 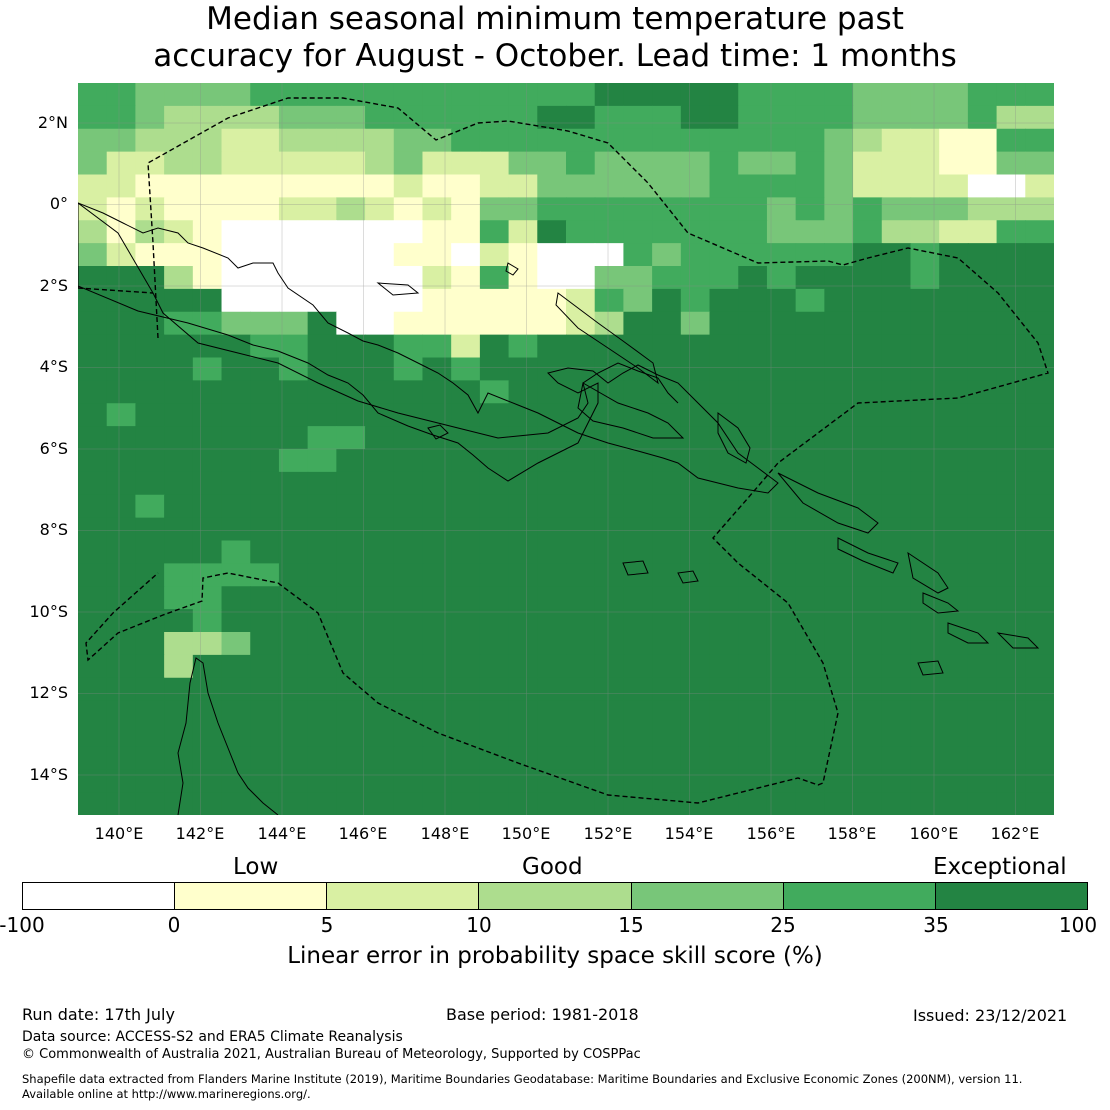 What do you see at coordinates (116, 290) in the screenshot?
I see `eez-boundary-north` at bounding box center [116, 290].